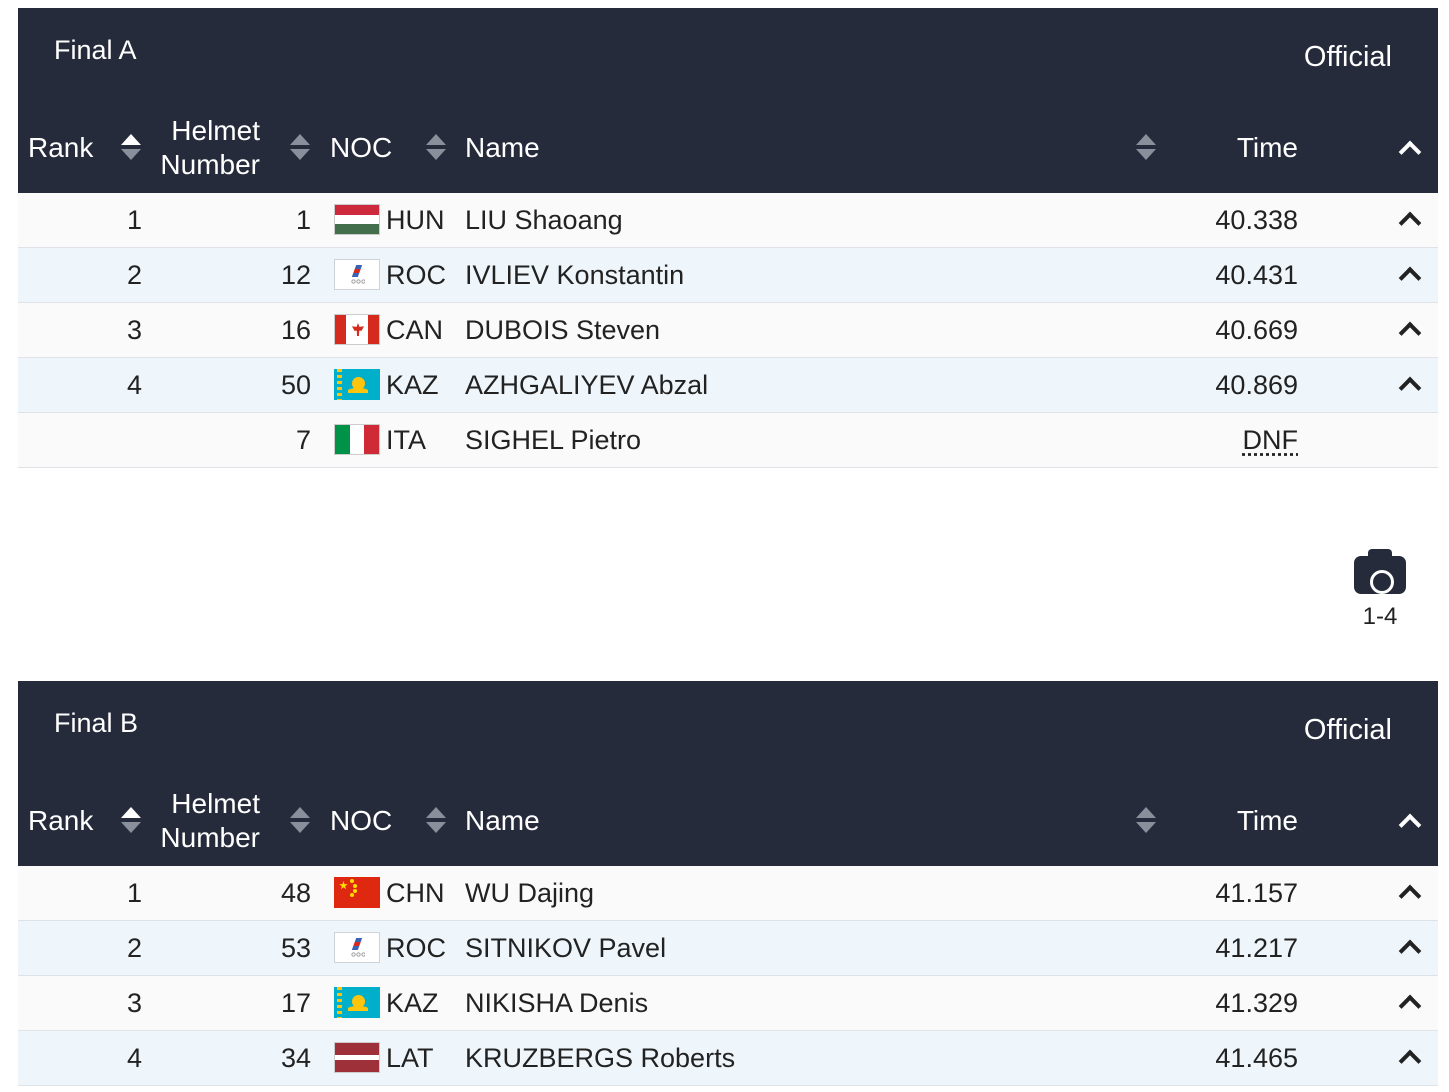 The width and height of the screenshot is (1449, 1092). What do you see at coordinates (728, 440) in the screenshot?
I see `table-row: 7 ITA SIGHEL Pietro DNF` at bounding box center [728, 440].